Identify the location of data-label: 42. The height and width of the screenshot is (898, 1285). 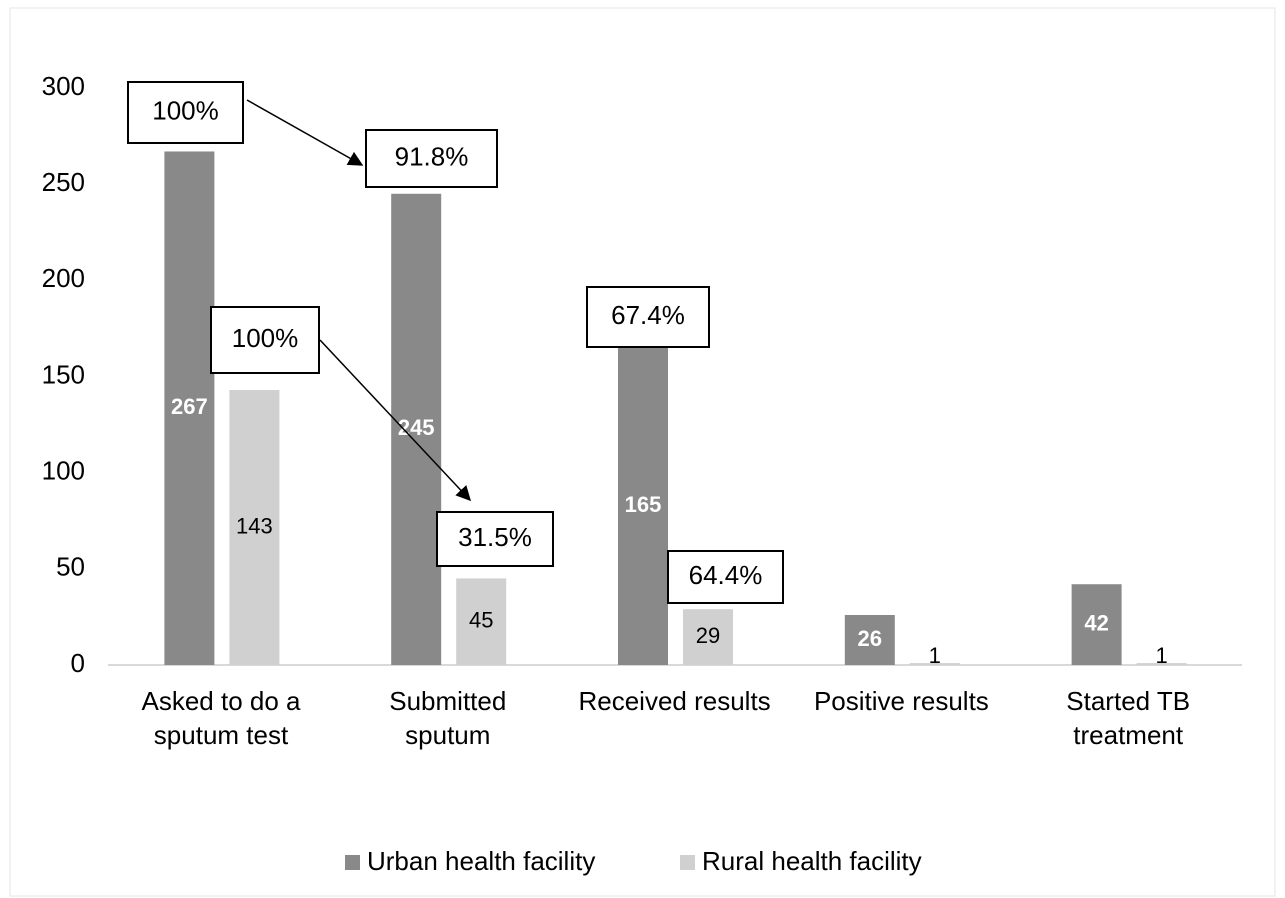
(1096, 622).